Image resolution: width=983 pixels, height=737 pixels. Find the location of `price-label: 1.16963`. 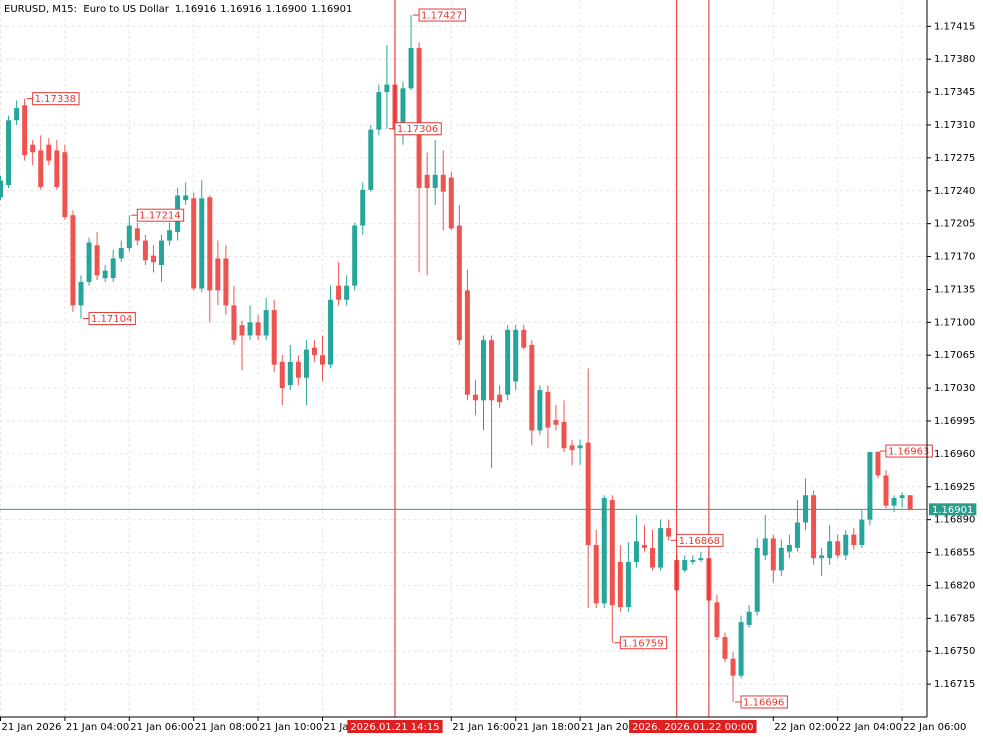

price-label: 1.16963 is located at coordinates (908, 452).